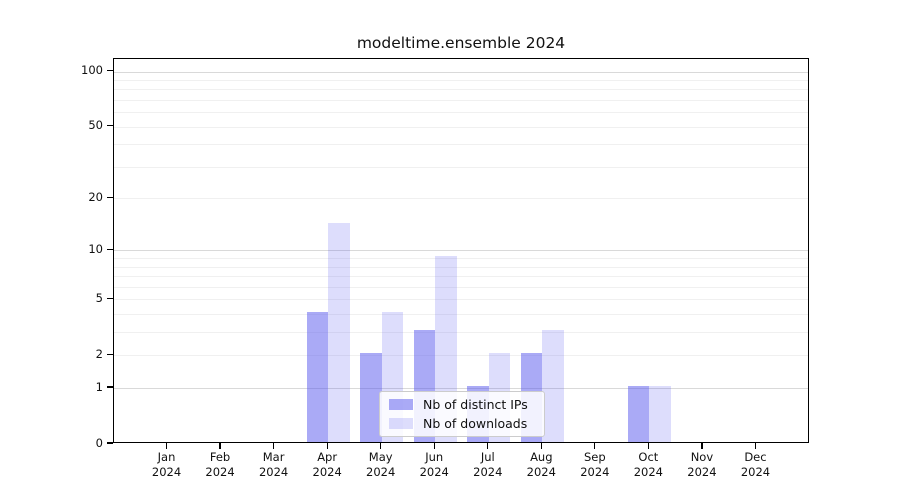  I want to click on x-tick-label: Nov 2024, so click(702, 465).